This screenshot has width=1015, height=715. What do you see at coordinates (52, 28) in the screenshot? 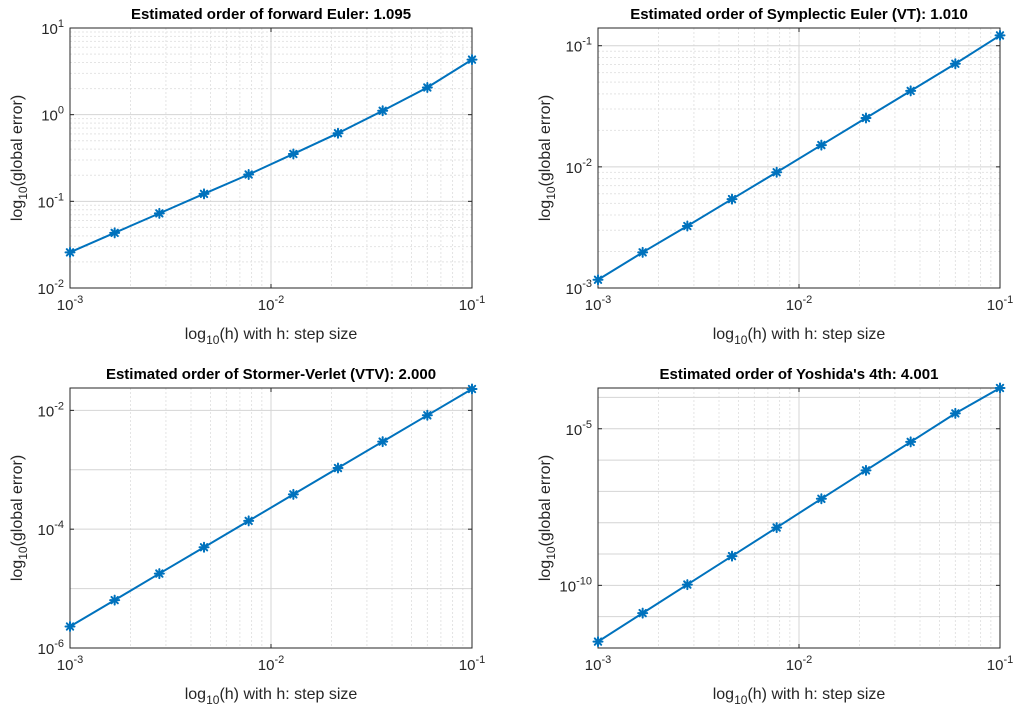
I see `y-tick-label: 10¹` at bounding box center [52, 28].